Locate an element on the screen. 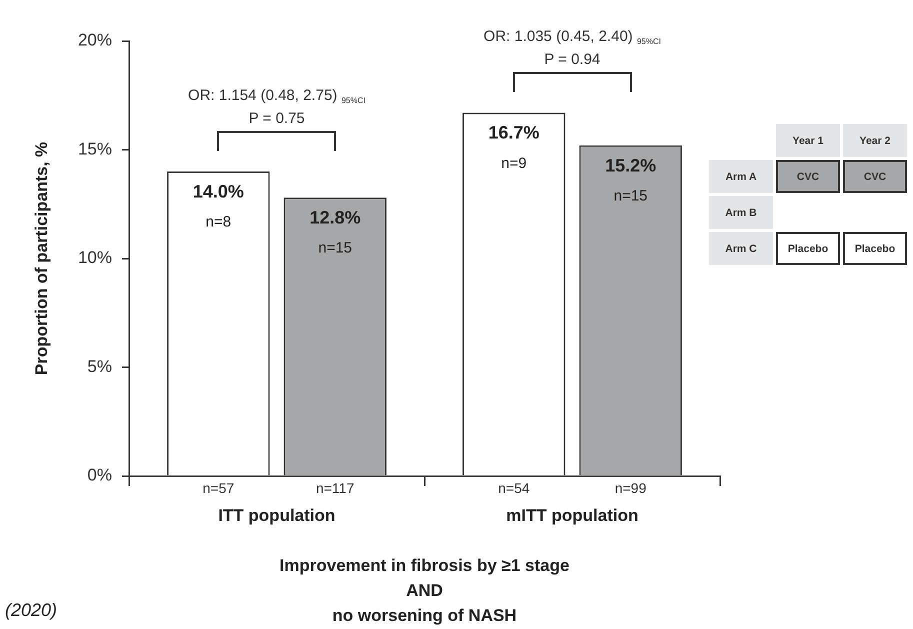  y-tick-label: 0% is located at coordinates (99, 475).